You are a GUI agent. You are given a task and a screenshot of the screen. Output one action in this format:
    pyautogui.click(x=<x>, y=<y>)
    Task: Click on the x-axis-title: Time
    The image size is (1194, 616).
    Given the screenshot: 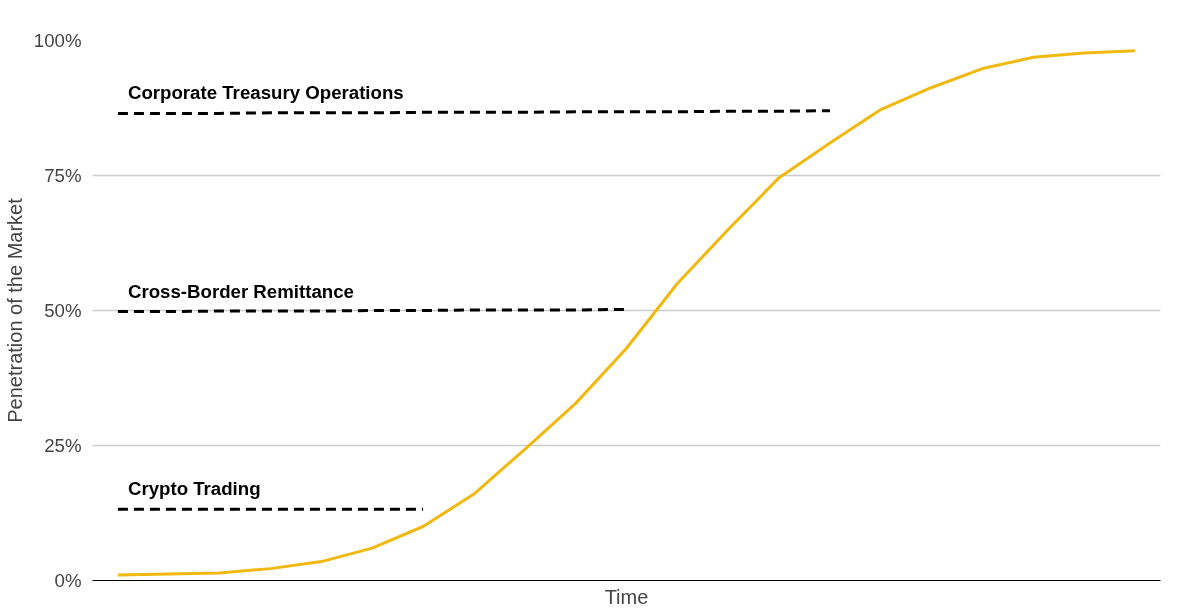 What is the action you would take?
    pyautogui.click(x=626, y=596)
    